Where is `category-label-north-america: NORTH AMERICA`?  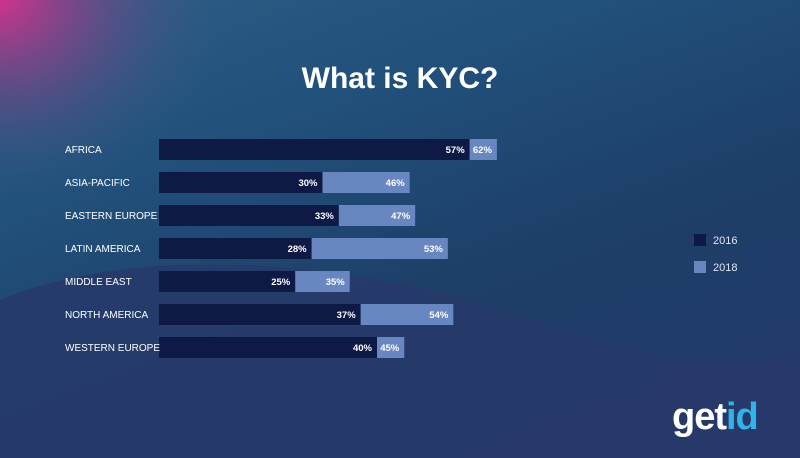
category-label-north-america: NORTH AMERICA is located at coordinates (106, 315).